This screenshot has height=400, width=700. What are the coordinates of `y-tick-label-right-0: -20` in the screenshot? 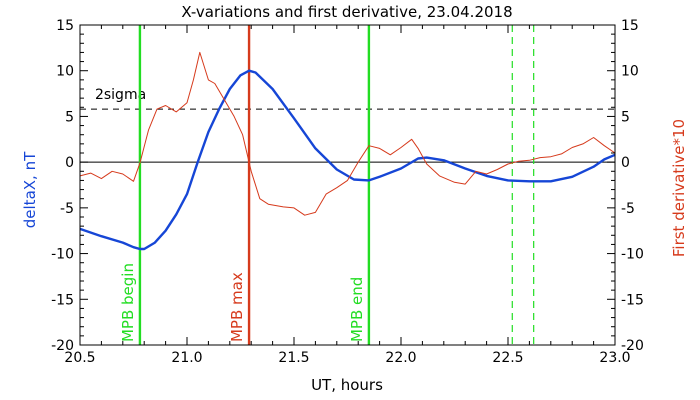 It's located at (632, 346).